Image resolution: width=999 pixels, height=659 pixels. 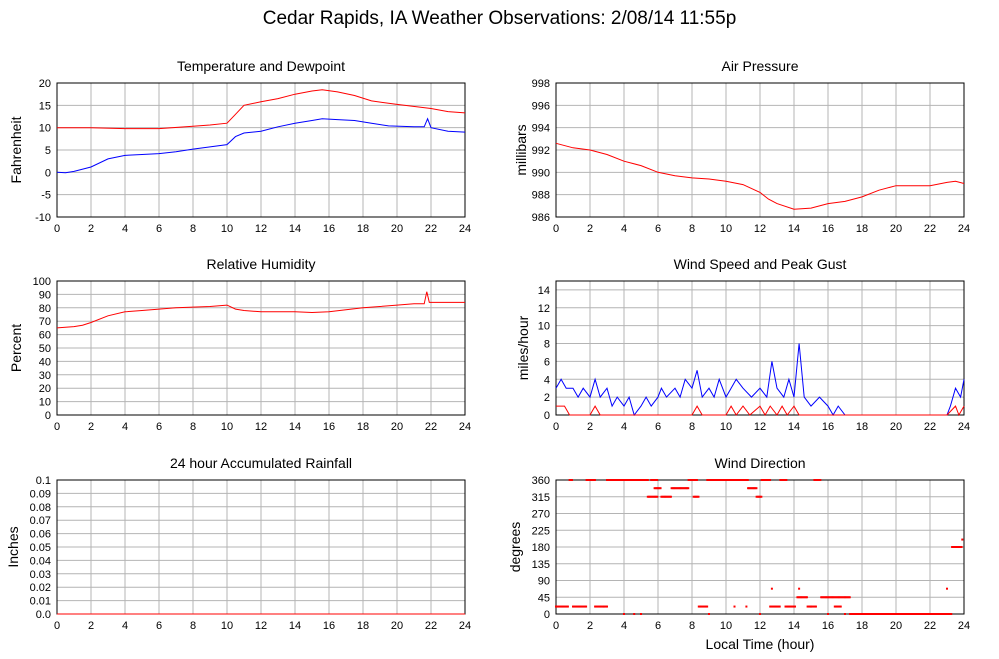 What do you see at coordinates (541, 515) in the screenshot?
I see `y-tick-label: 270` at bounding box center [541, 515].